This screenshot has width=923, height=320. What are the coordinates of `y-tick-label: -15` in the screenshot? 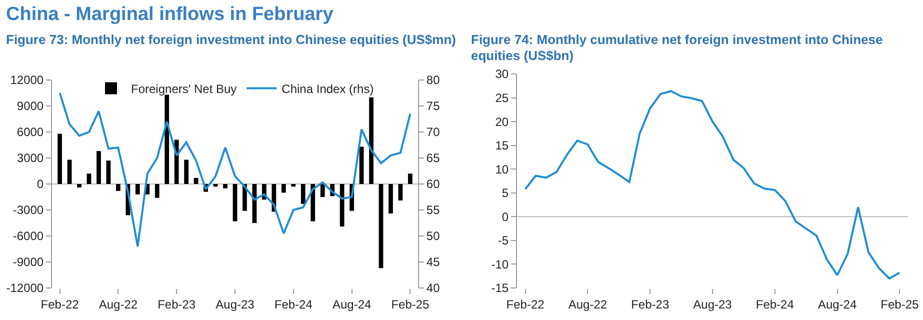 It's located at (500, 288).